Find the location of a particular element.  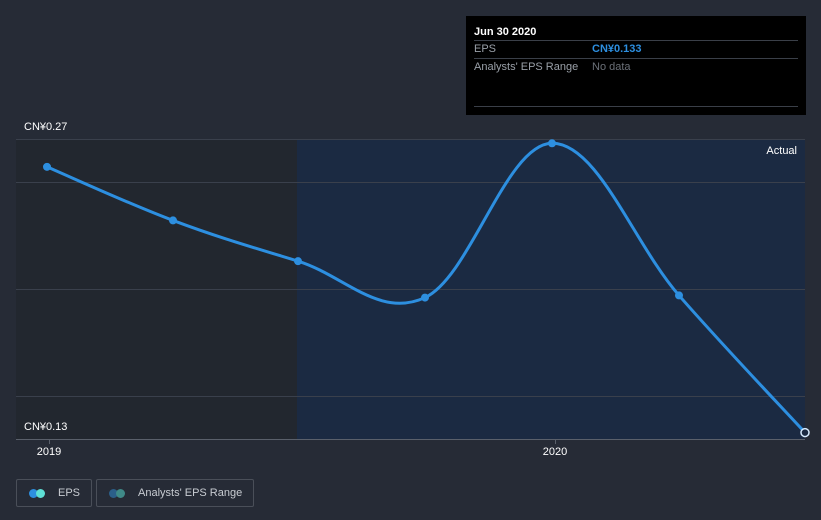

actual-region-label: Actual is located at coordinates (781, 151).